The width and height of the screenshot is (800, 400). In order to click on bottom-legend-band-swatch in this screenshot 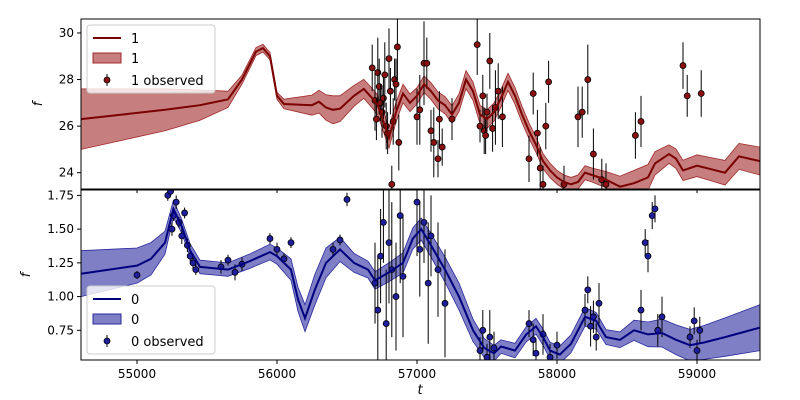, I will do `click(107, 319)`.